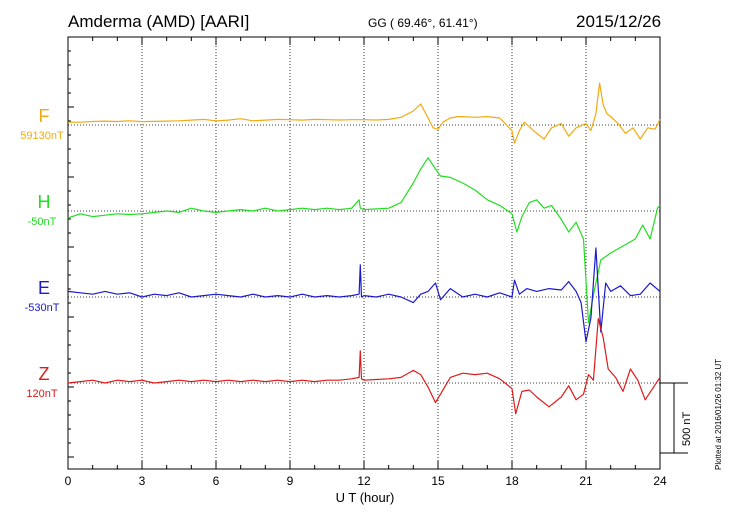 This screenshot has height=520, width=730. Describe the element at coordinates (159, 21) in the screenshot. I see `station-title: Amderma (AMD) [AARI]` at that location.